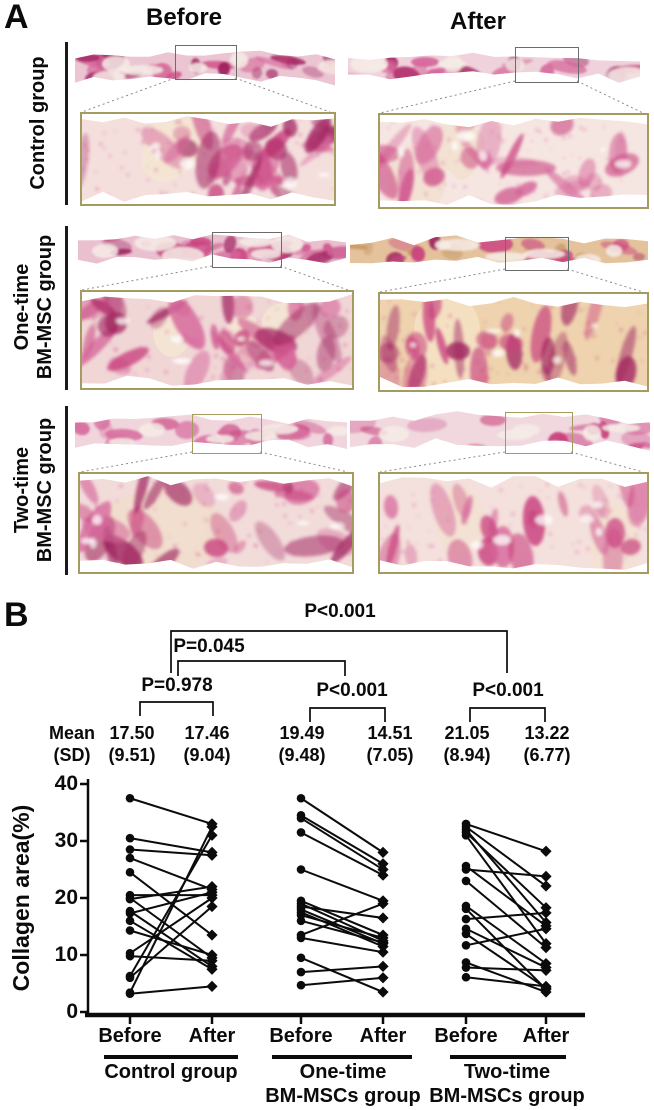 The height and width of the screenshot is (1110, 654). What do you see at coordinates (508, 690) in the screenshot?
I see `pvalue-twotime-within: P<0.001` at bounding box center [508, 690].